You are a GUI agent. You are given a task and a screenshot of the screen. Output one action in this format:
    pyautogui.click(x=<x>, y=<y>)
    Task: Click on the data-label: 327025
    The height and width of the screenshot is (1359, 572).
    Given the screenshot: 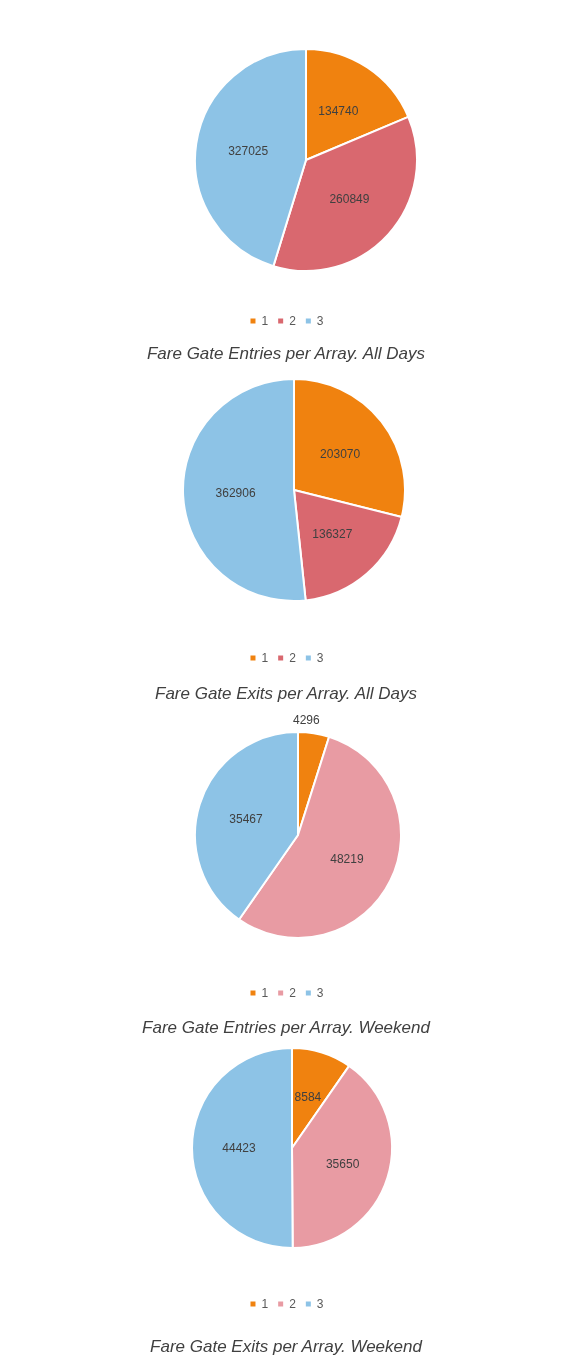 What is the action you would take?
    pyautogui.click(x=248, y=151)
    